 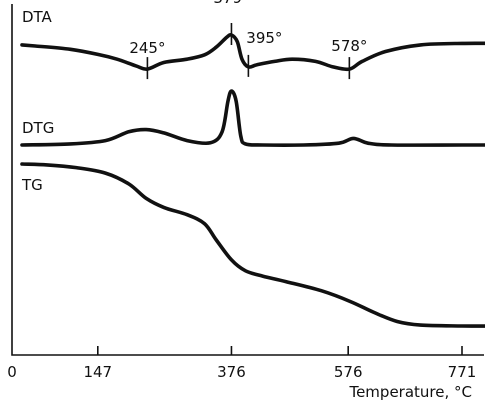 I want to click on peak-label-2: 395°, so click(x=264, y=38).